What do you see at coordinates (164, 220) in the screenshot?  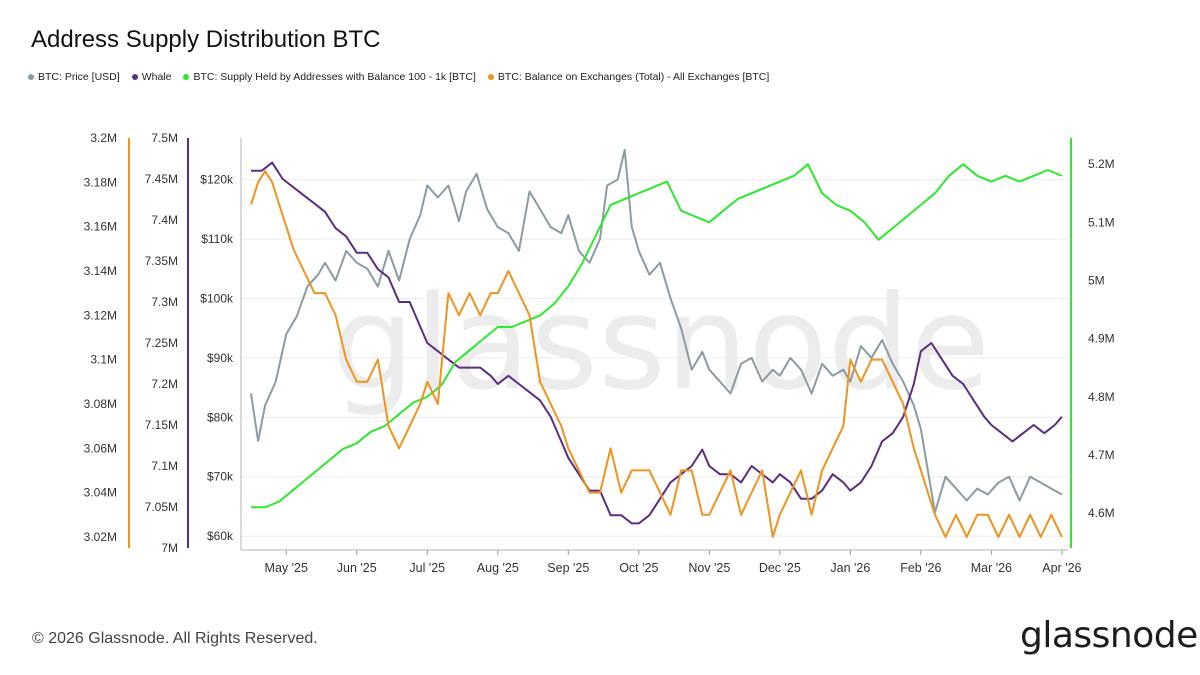 I see `whale-axis-tick: 7.4M` at bounding box center [164, 220].